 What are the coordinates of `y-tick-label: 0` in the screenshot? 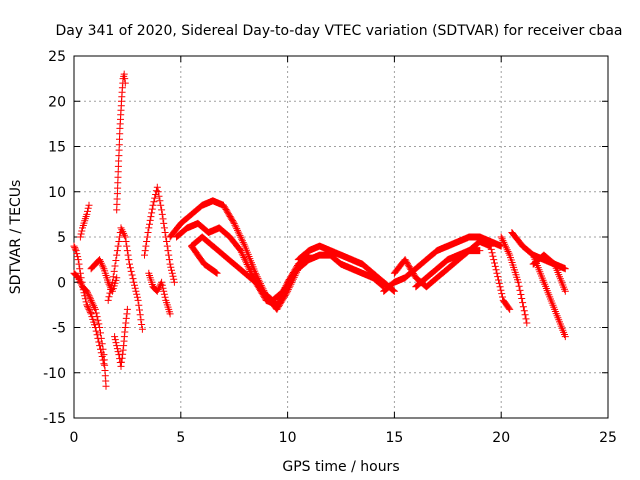 It's located at (61, 283).